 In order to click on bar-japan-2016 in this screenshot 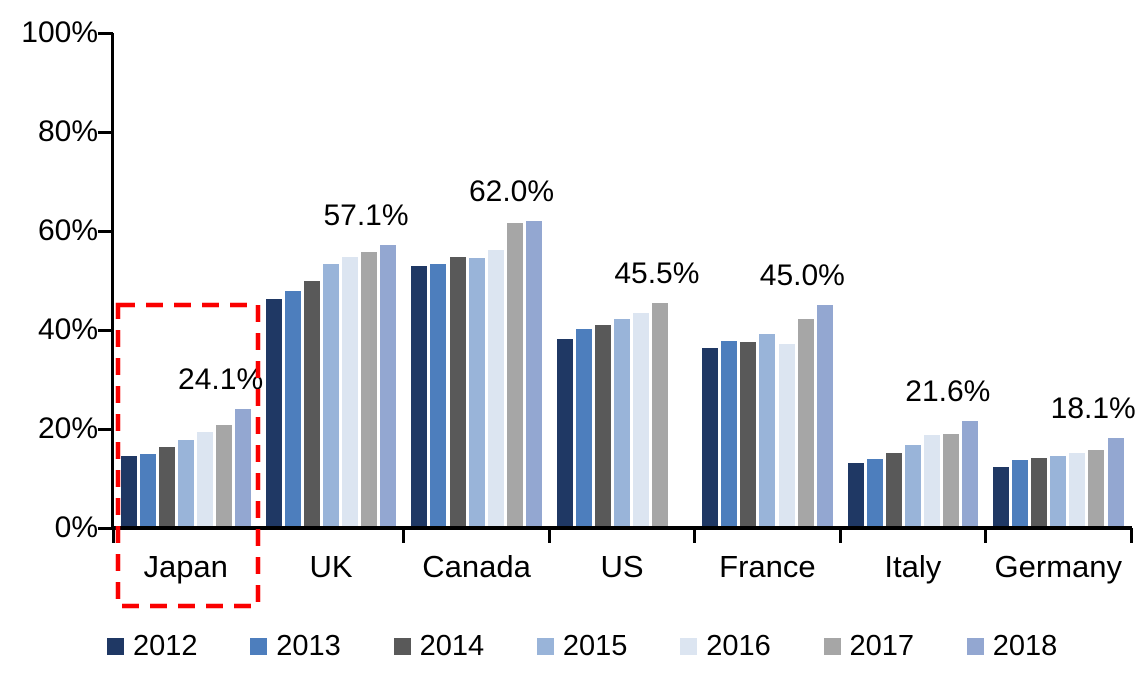, I will do `click(204, 479)`.